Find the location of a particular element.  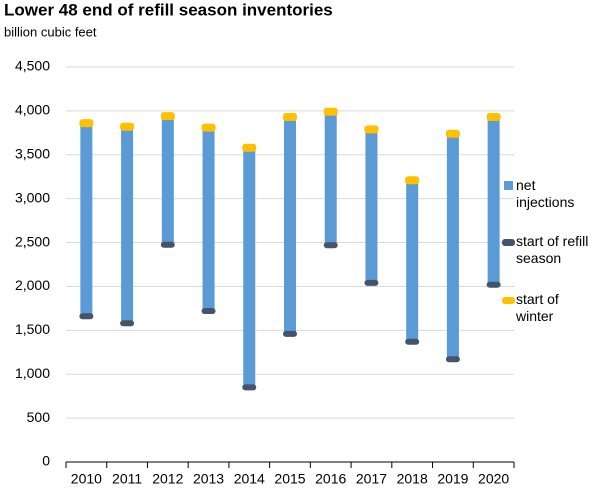

x-tick-label: 2017 is located at coordinates (371, 479).